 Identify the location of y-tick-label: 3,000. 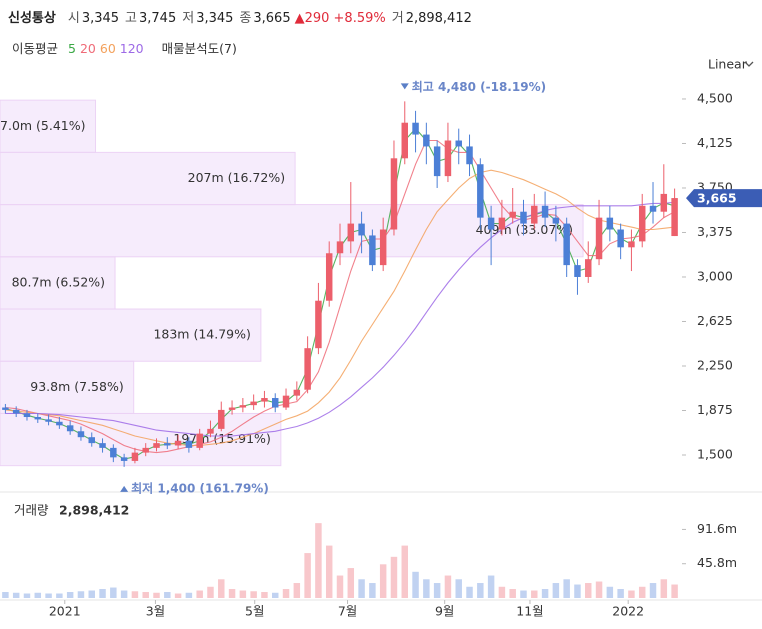
(715, 275).